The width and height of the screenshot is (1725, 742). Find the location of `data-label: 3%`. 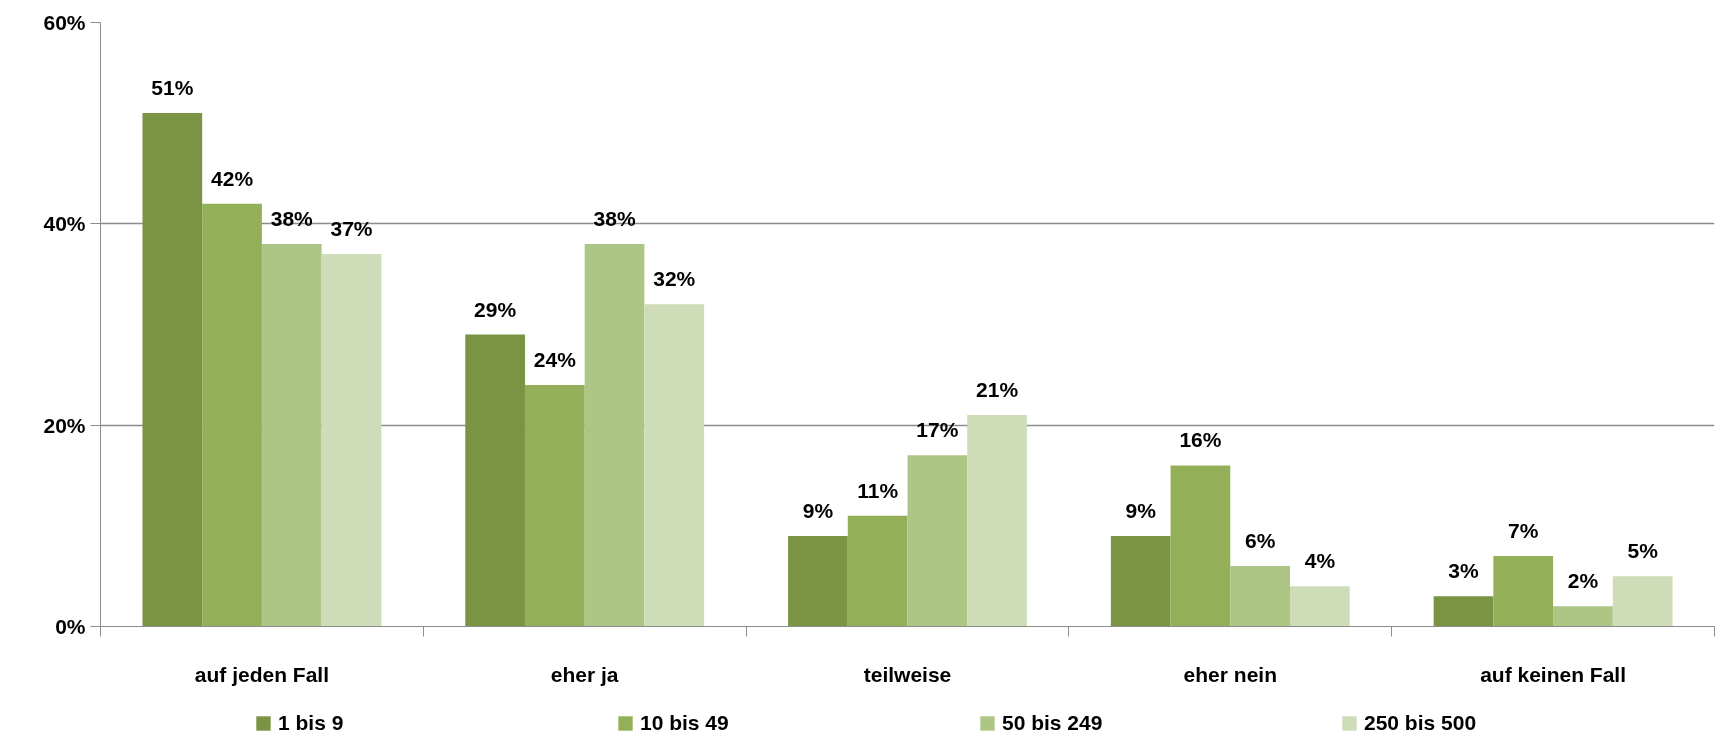

data-label: 3% is located at coordinates (1464, 571).